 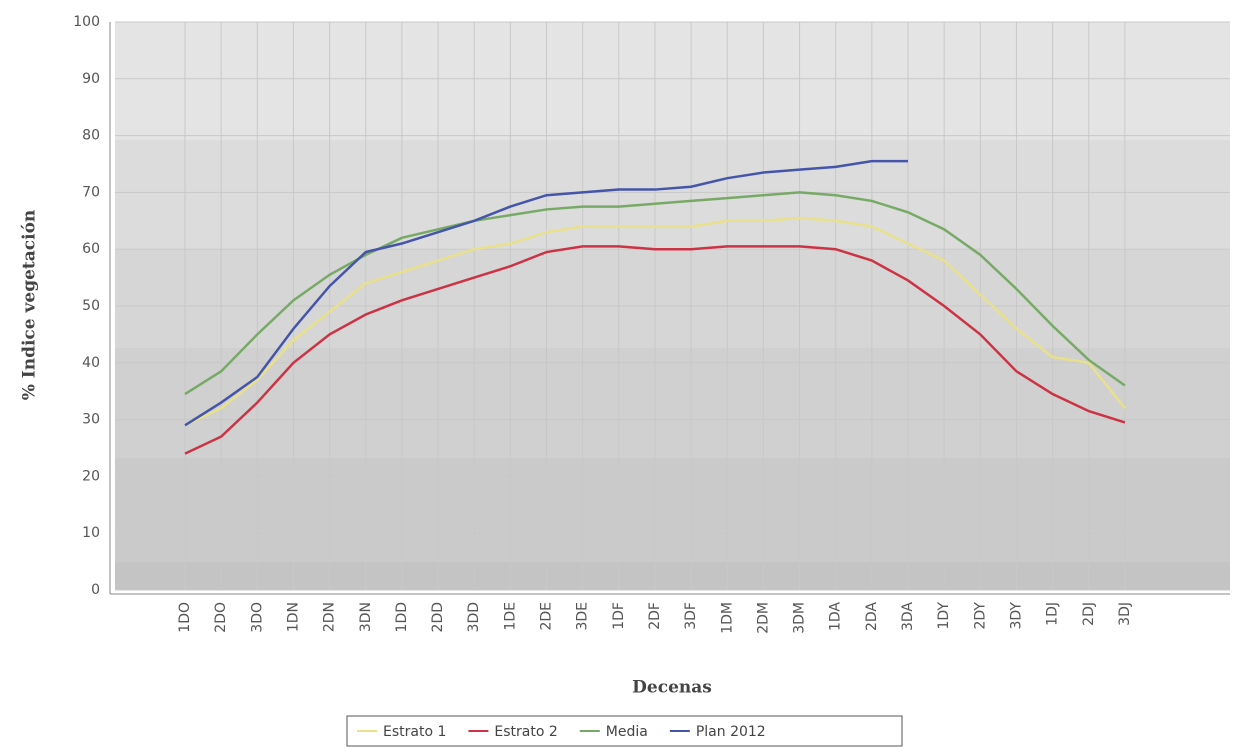 What do you see at coordinates (731, 732) in the screenshot?
I see `legend-label: Plan 2012` at bounding box center [731, 732].